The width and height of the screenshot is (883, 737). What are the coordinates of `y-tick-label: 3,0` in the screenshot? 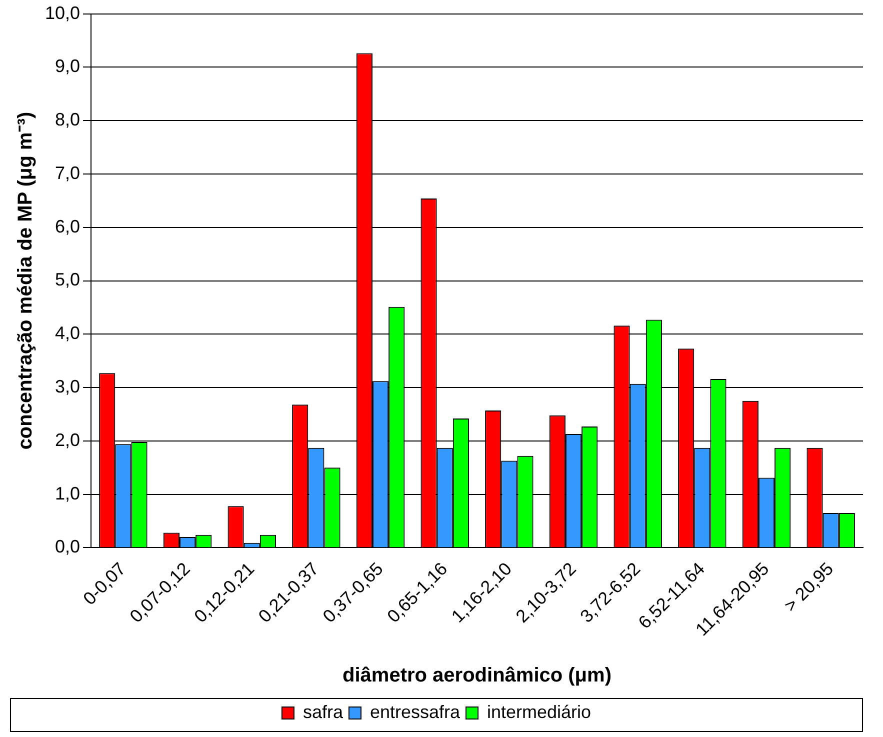 It's located at (67, 386).